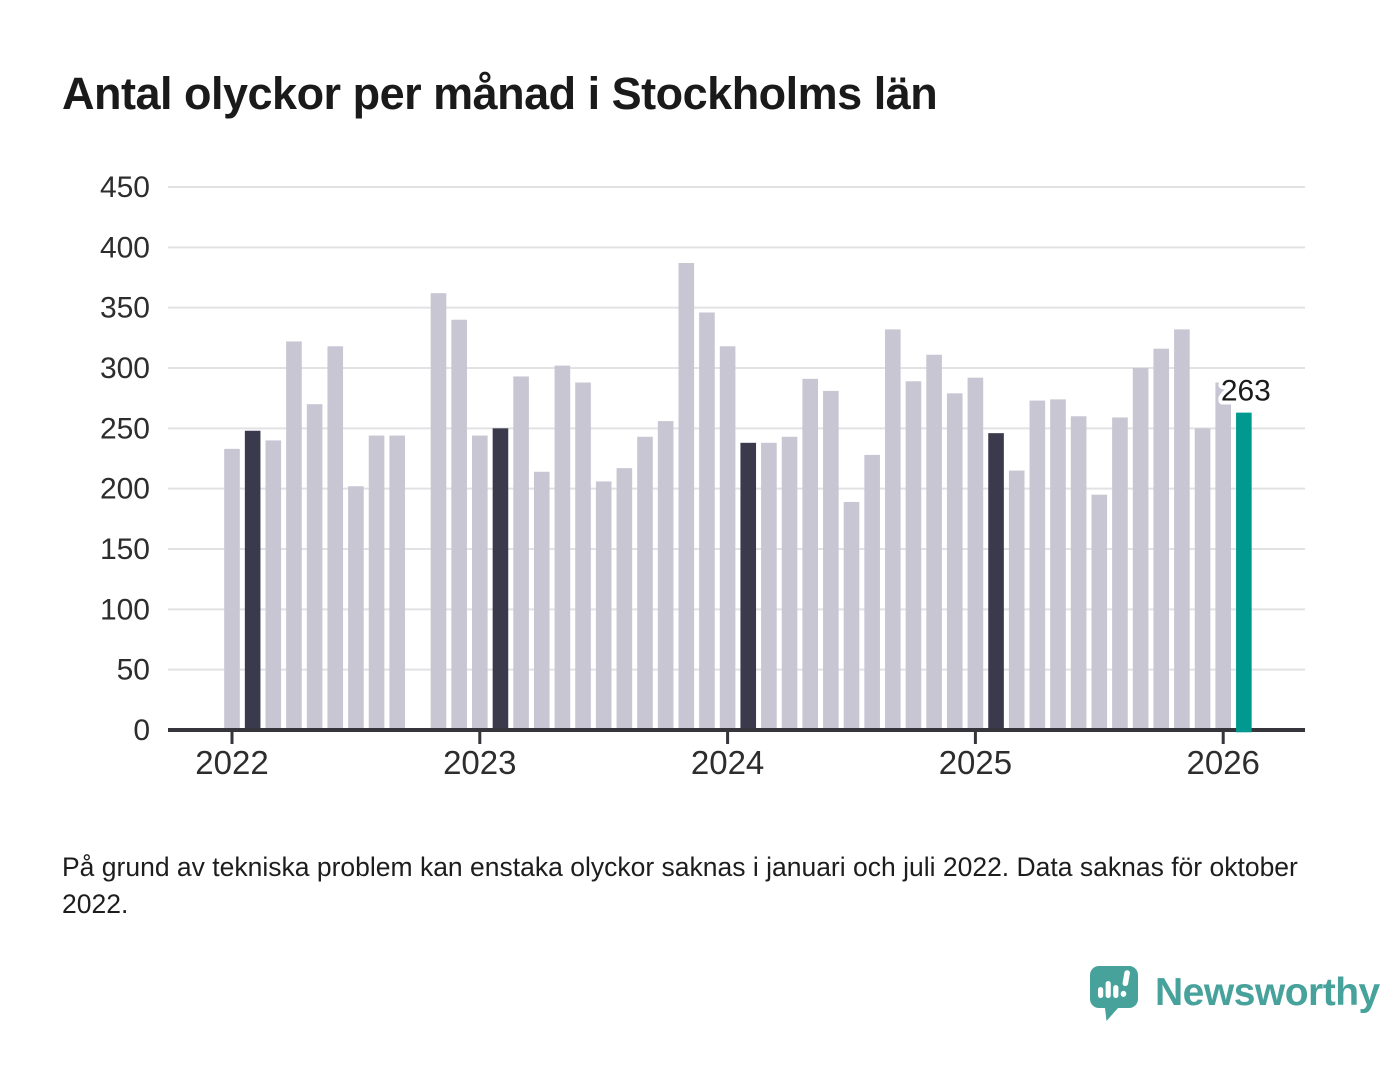 This screenshot has height=1080, width=1400. What do you see at coordinates (125, 247) in the screenshot?
I see `y-tick-label-400: 400` at bounding box center [125, 247].